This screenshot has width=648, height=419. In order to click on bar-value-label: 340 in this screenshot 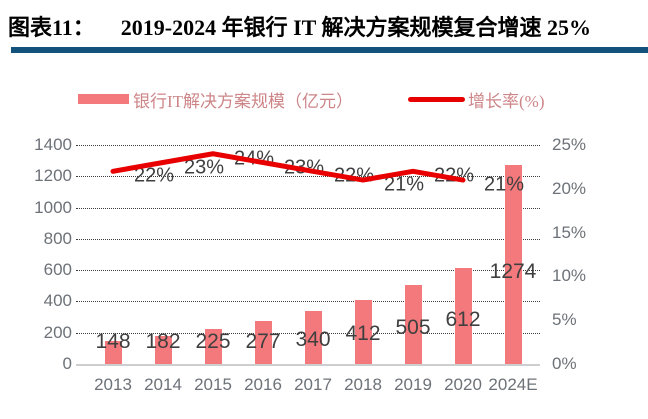, I will do `click(313, 339)`.